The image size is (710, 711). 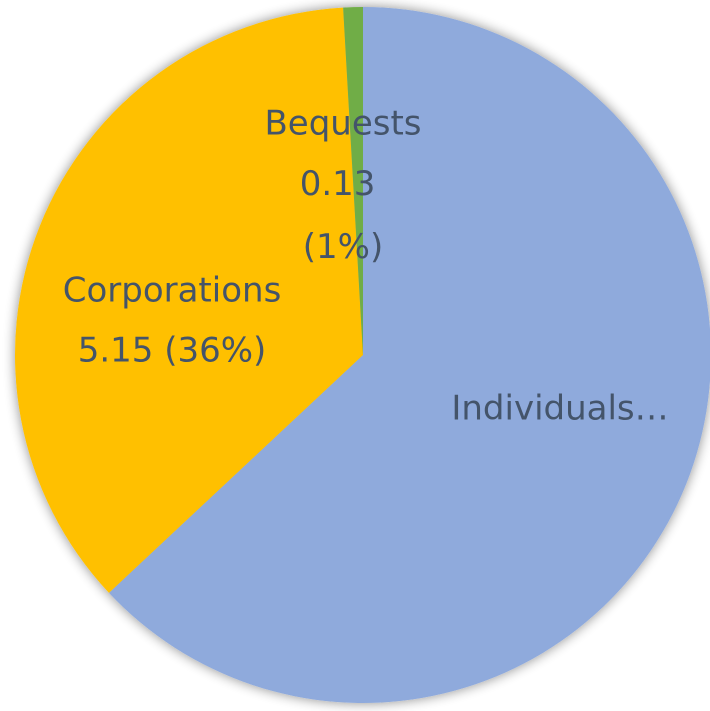 What do you see at coordinates (172, 351) in the screenshot?
I see `value-label: 5.15 (36%)` at bounding box center [172, 351].